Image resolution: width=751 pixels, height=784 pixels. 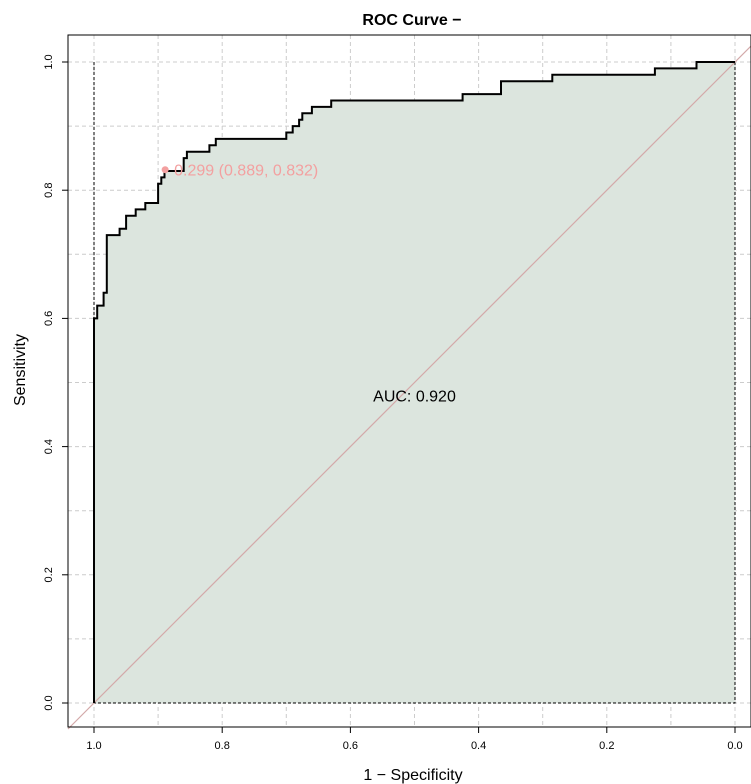 I want to click on y-tick-label: 0.6, so click(x=49, y=318).